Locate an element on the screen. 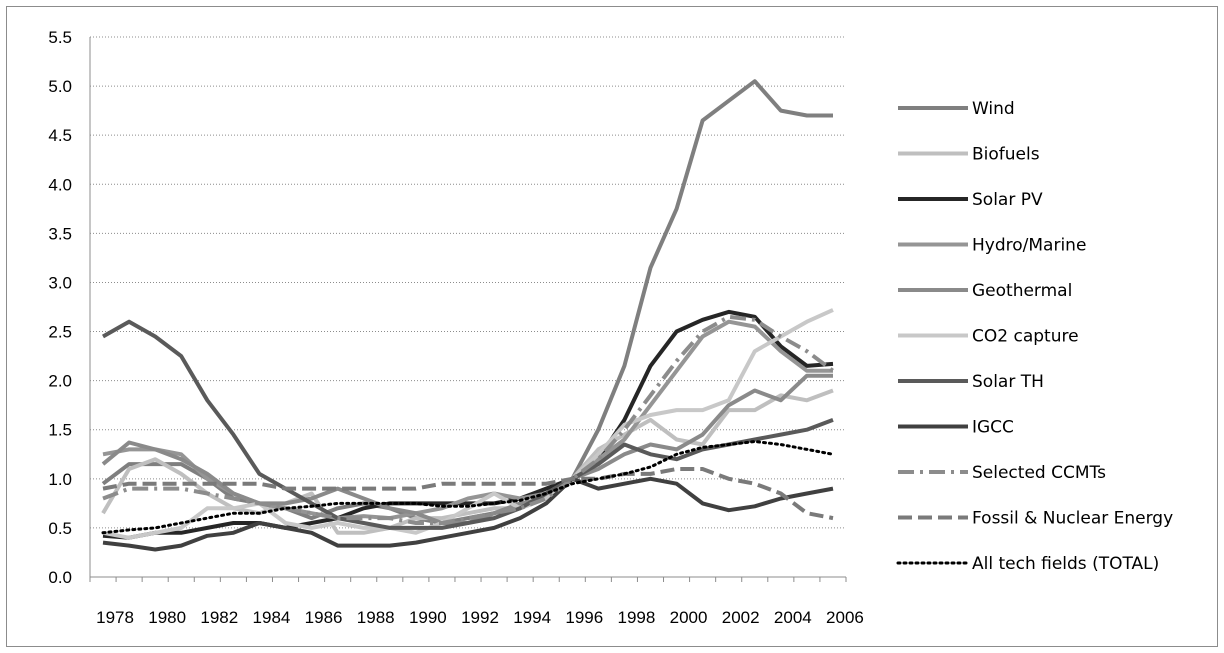  legend-label: All tech fields (TOTAL) is located at coordinates (1065, 564).